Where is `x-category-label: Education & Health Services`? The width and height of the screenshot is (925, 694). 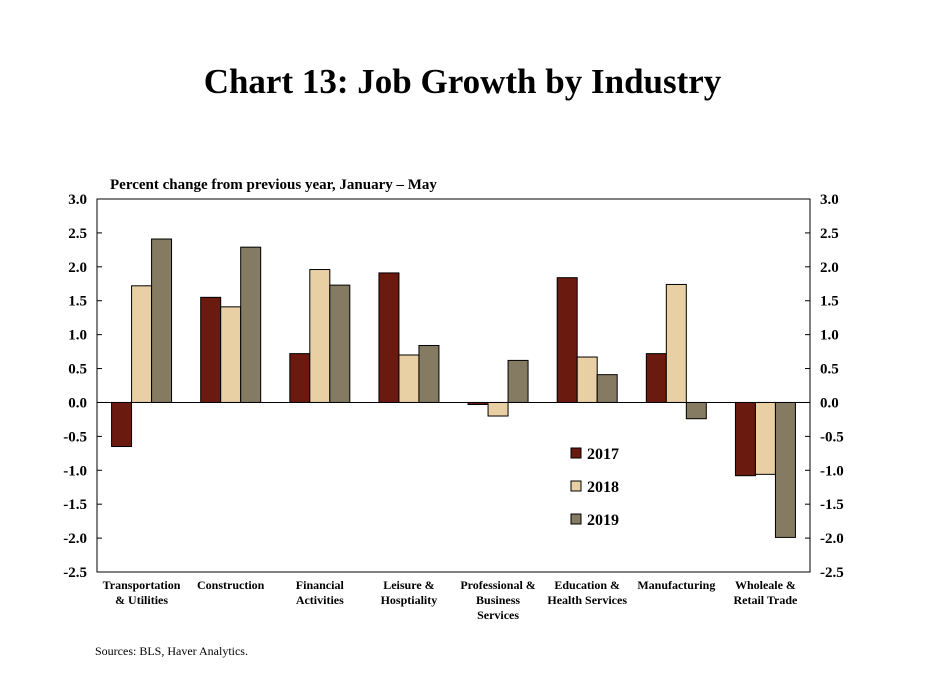
x-category-label: Education & Health Services is located at coordinates (587, 592).